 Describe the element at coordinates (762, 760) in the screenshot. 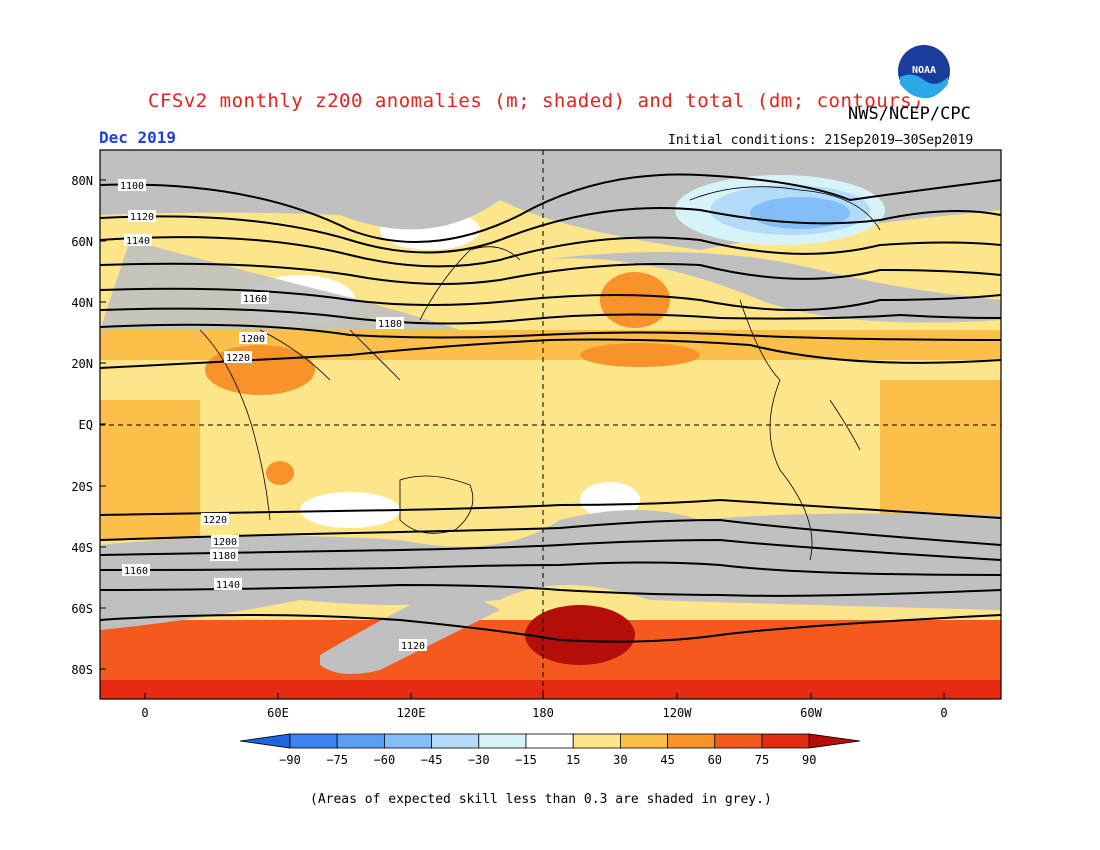

I see `colorbar-tick-label: 75` at that location.